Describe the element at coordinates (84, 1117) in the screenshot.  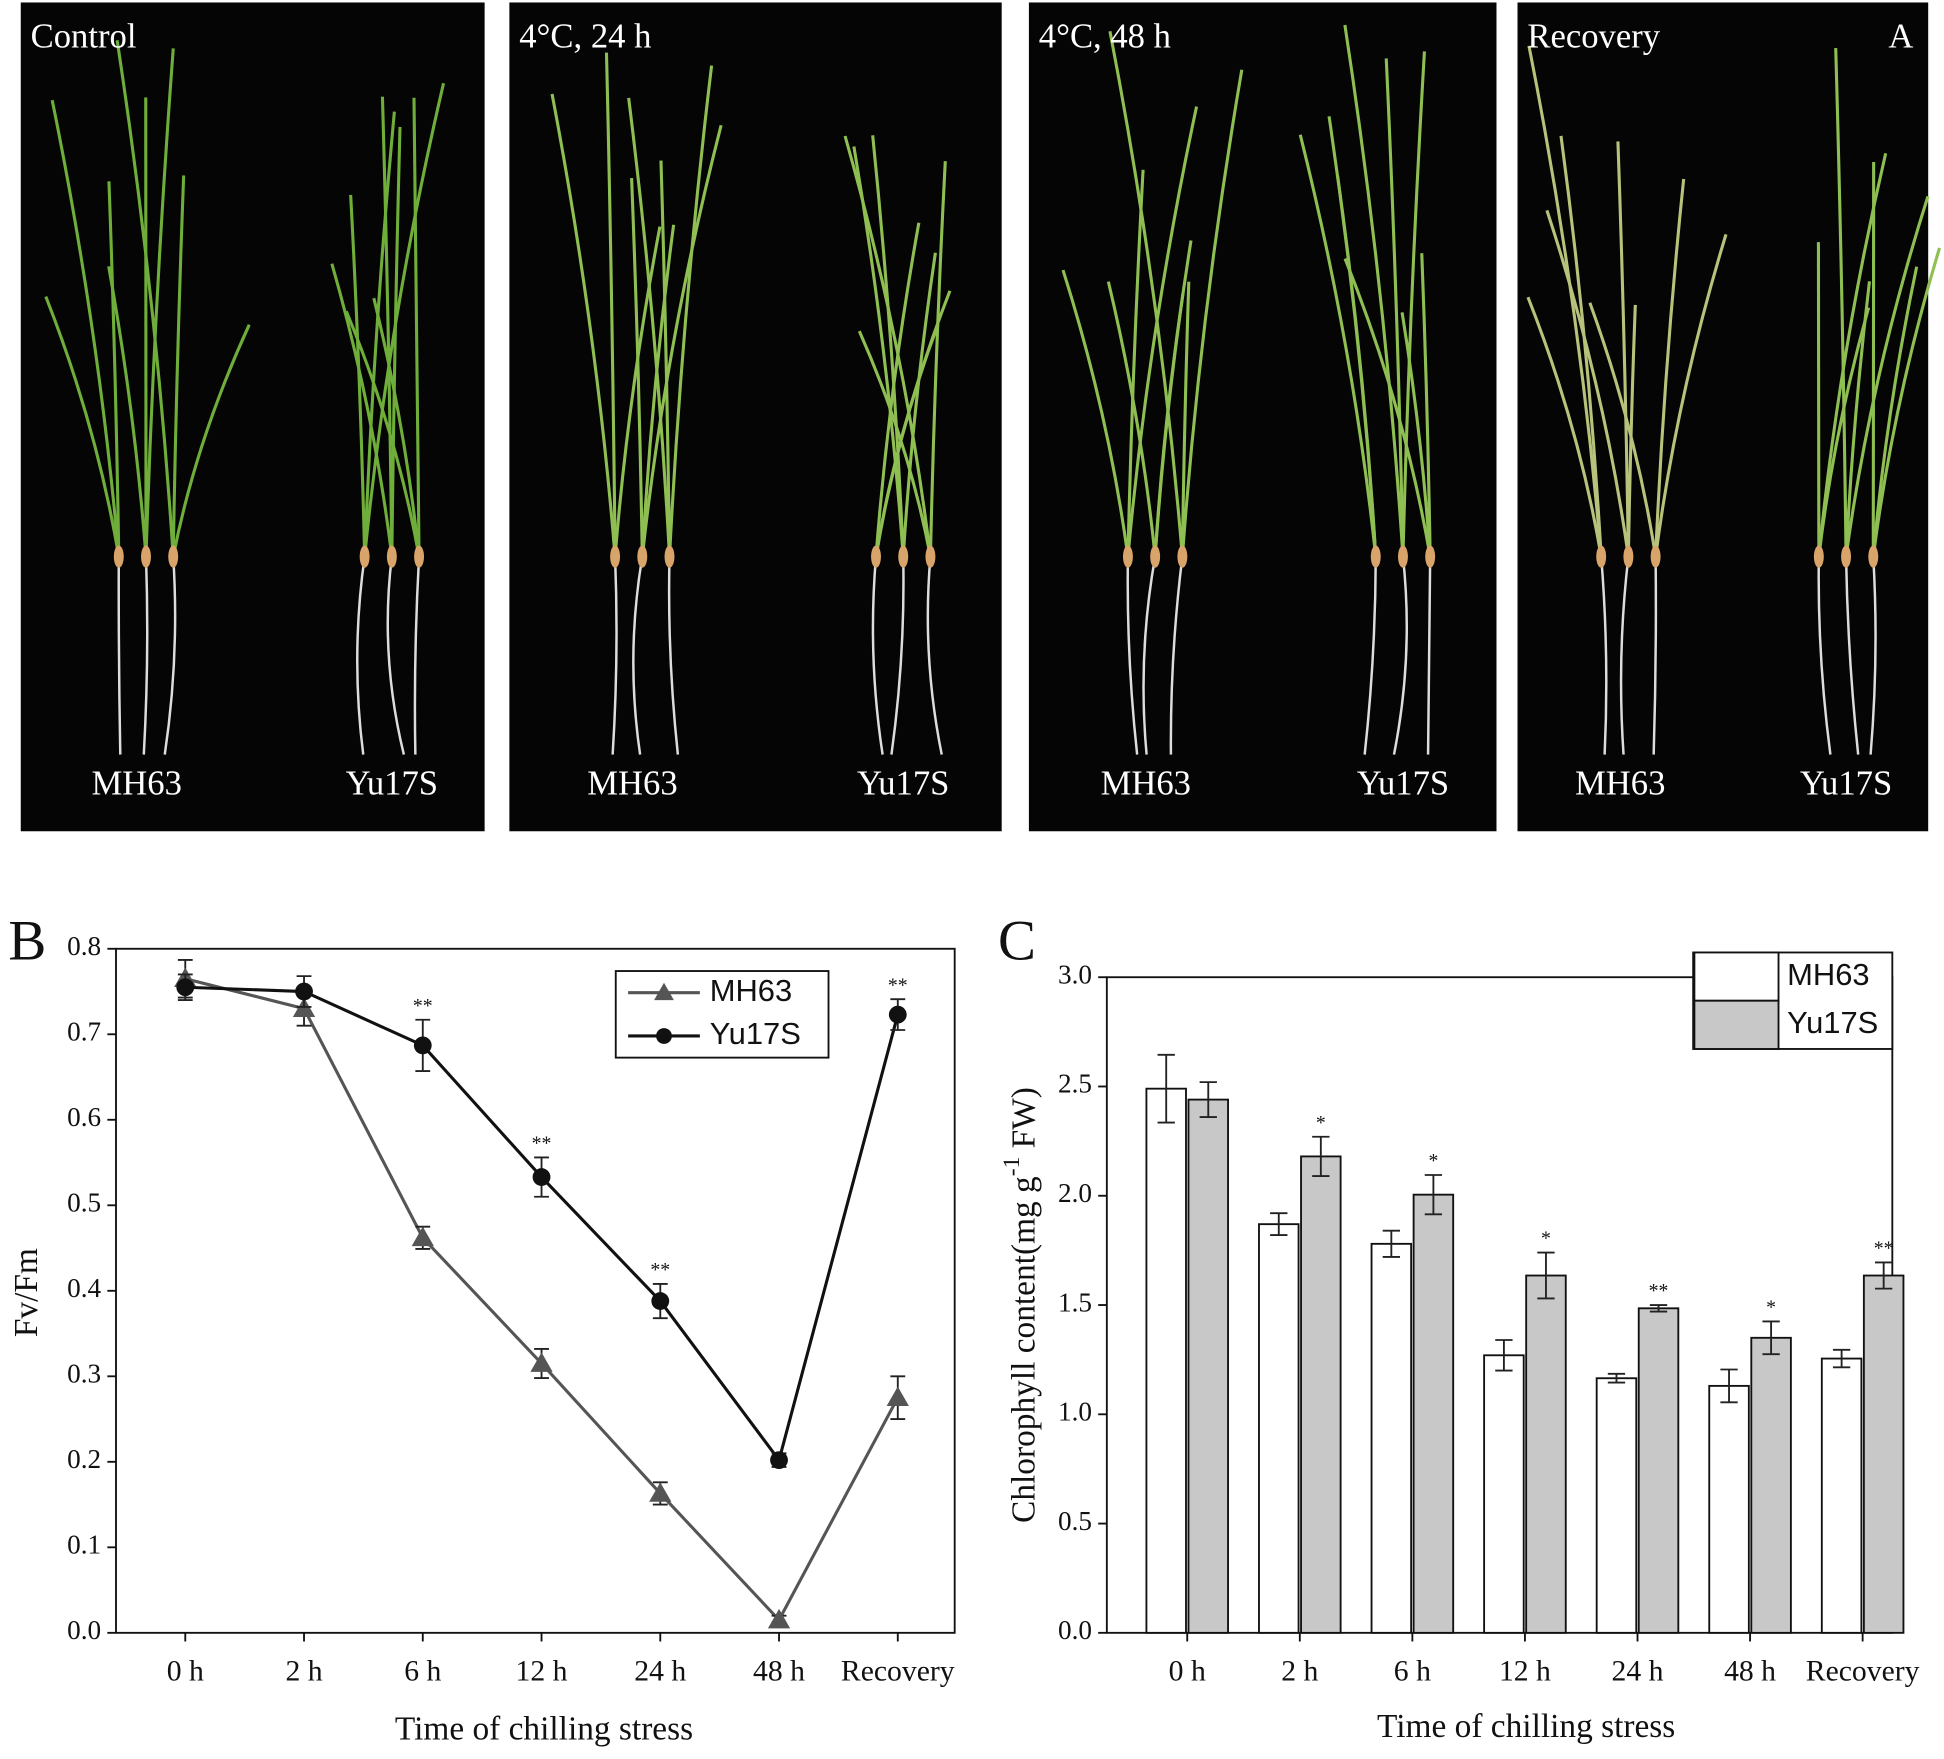
I see `y-tick-label: 0.6` at that location.